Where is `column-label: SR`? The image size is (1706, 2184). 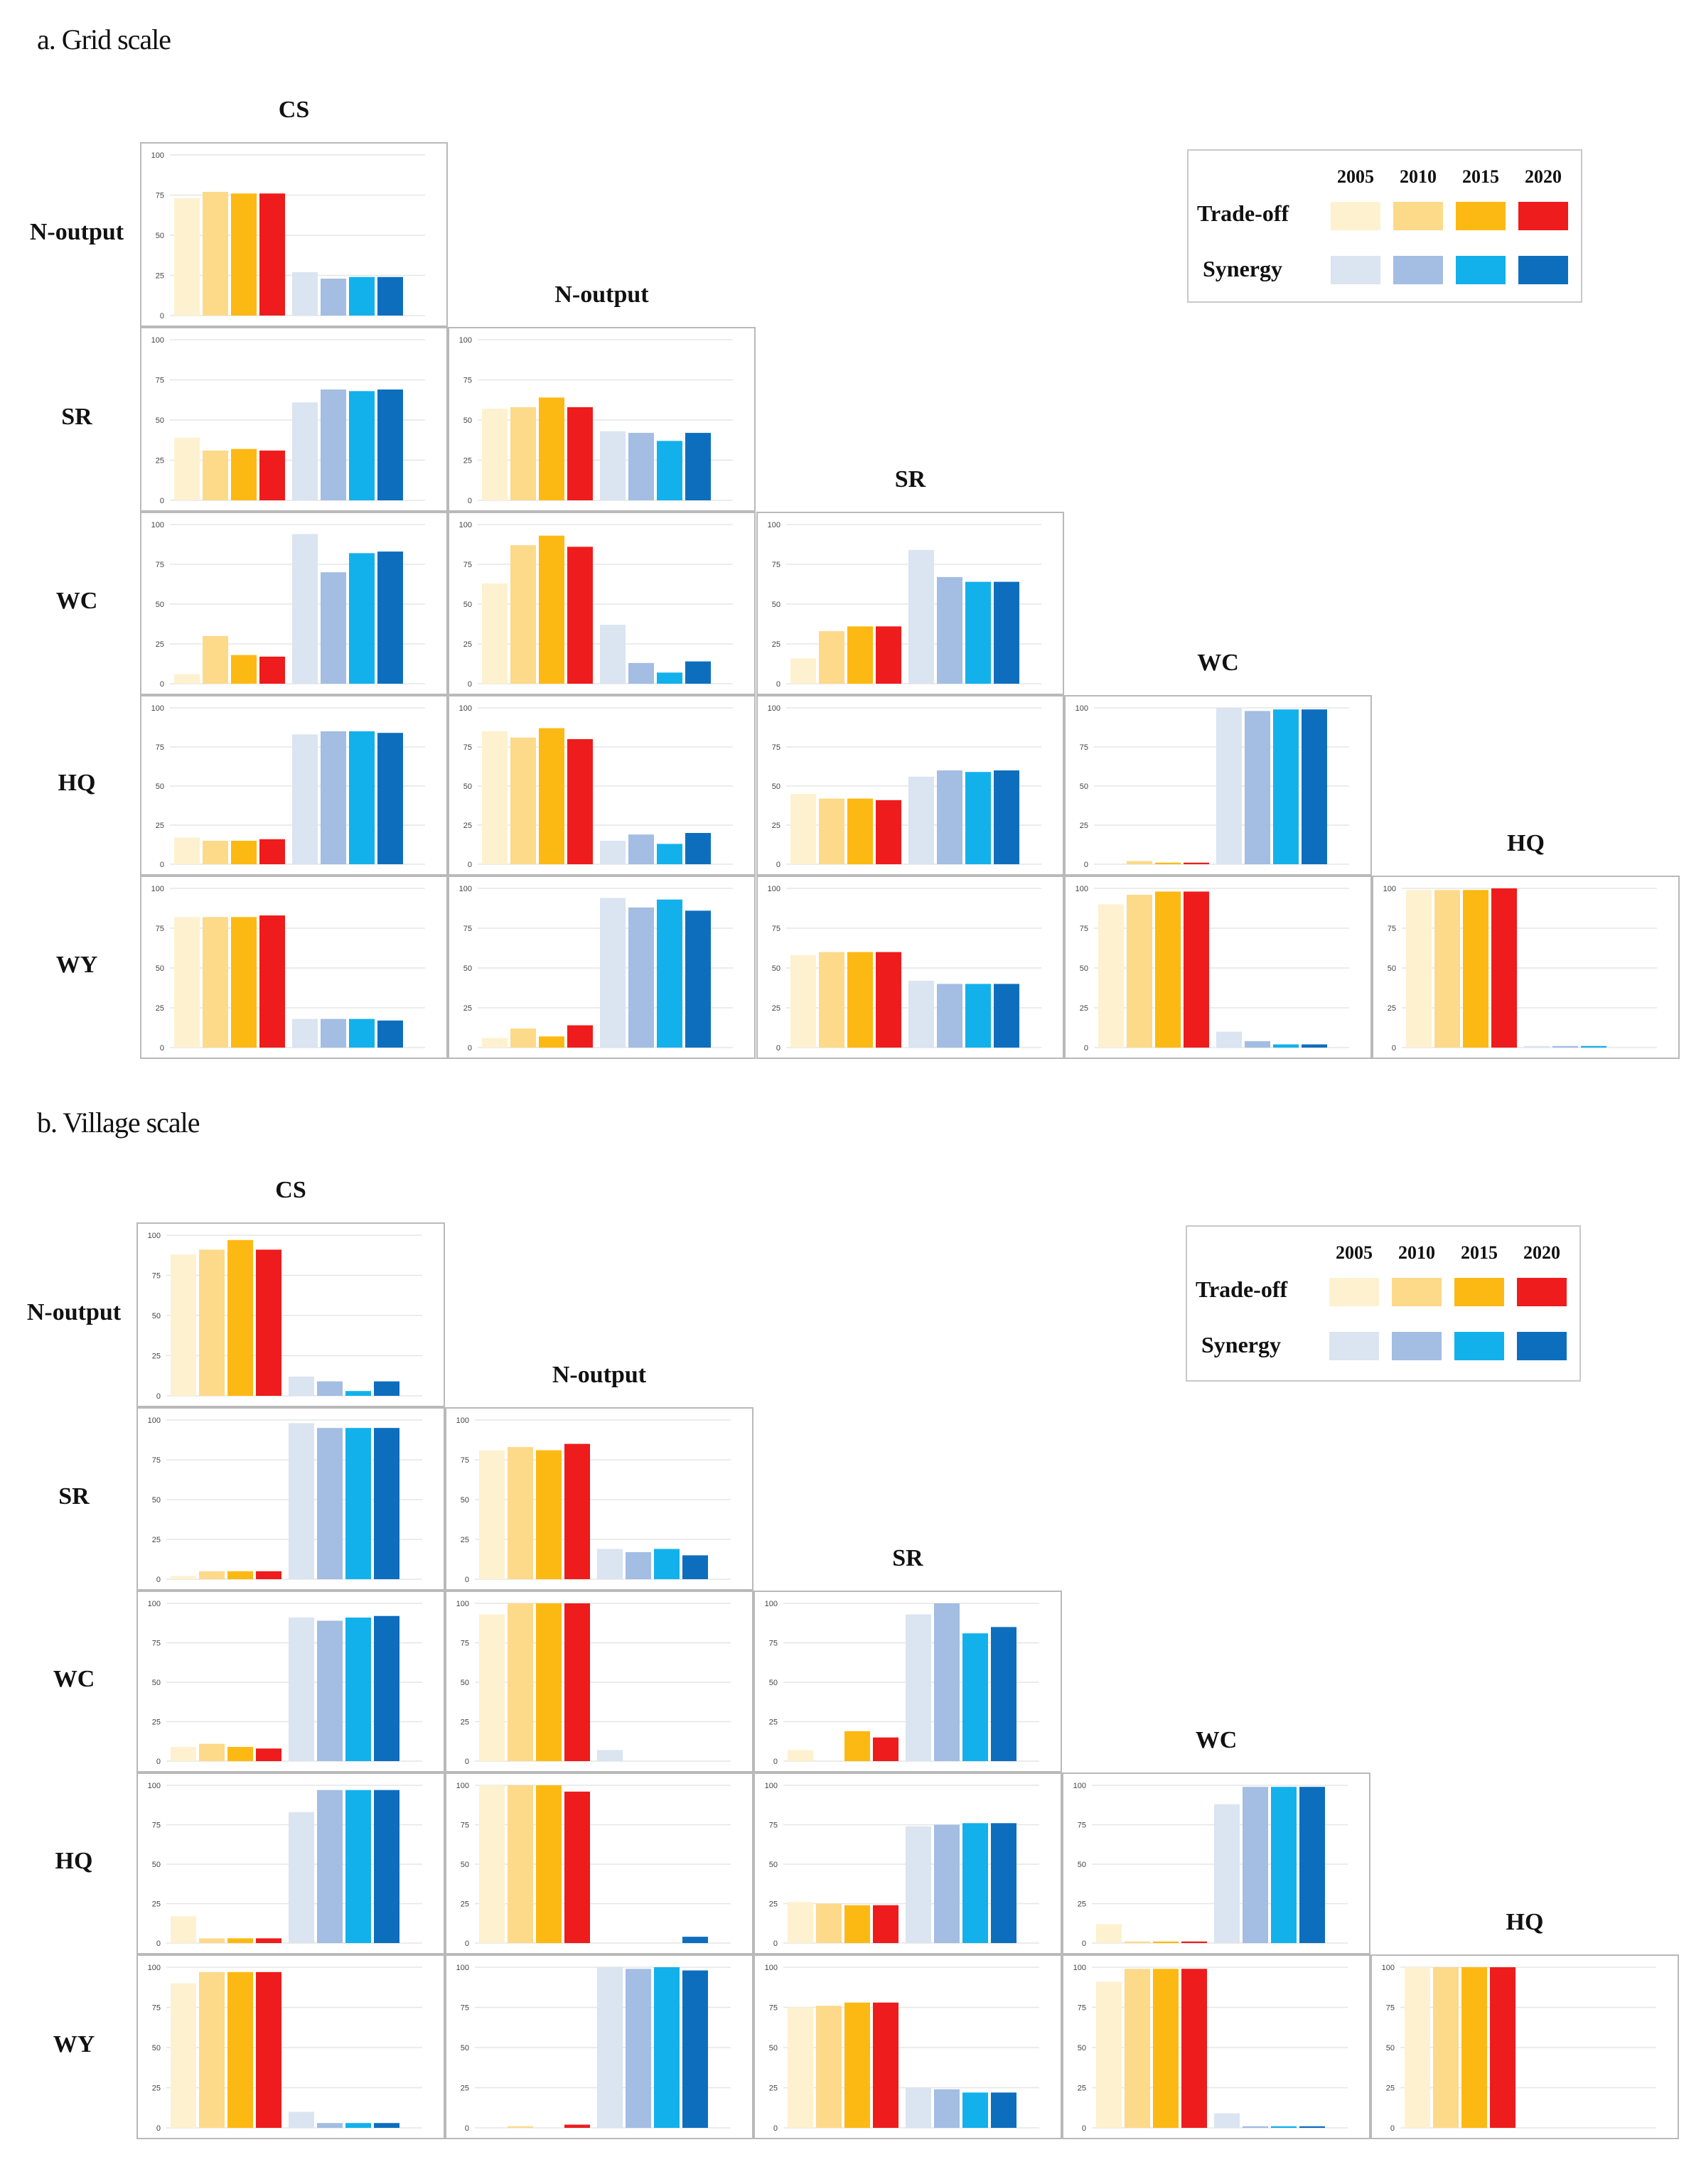 column-label: SR is located at coordinates (910, 480).